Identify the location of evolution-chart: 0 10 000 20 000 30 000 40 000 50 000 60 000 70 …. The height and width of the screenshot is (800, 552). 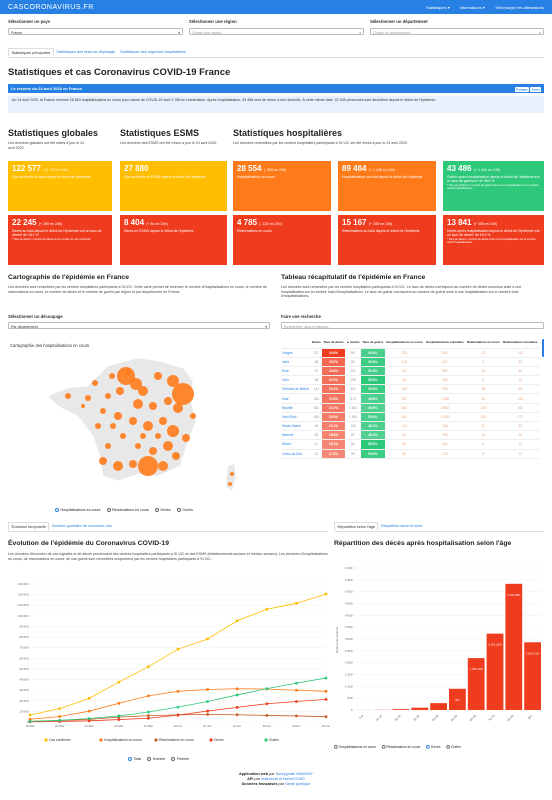
(169, 665).